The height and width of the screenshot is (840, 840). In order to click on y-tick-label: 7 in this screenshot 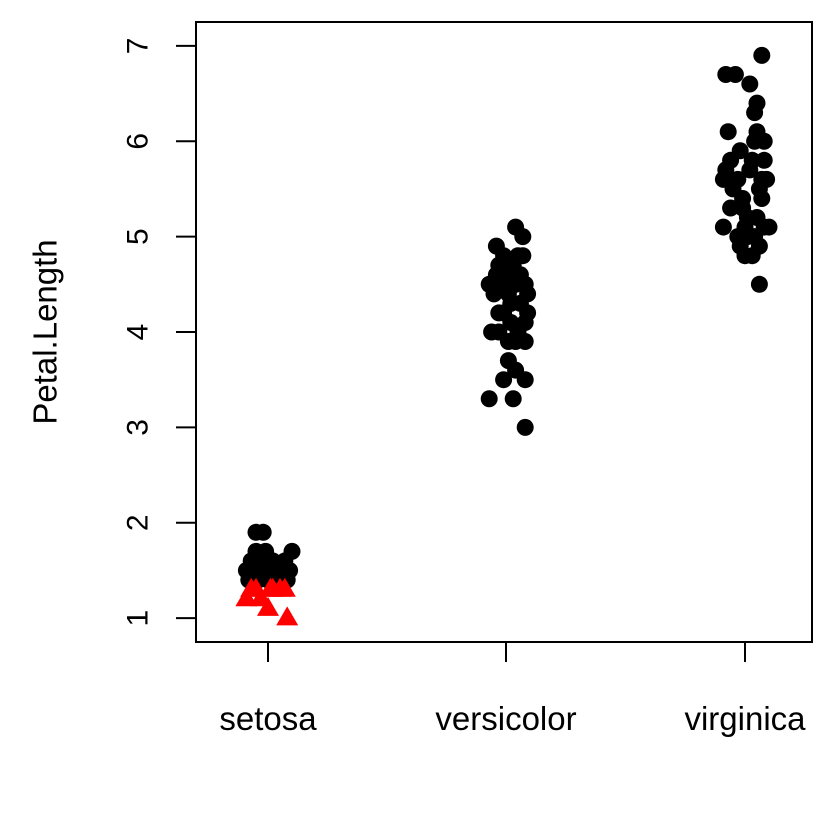, I will do `click(138, 46)`.